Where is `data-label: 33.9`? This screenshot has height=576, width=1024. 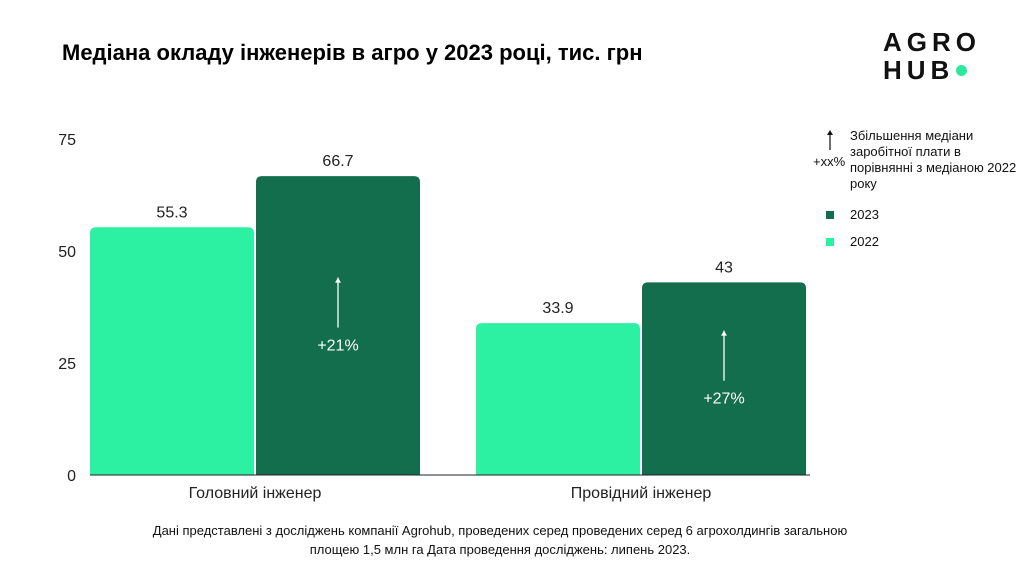 data-label: 33.9 is located at coordinates (557, 308).